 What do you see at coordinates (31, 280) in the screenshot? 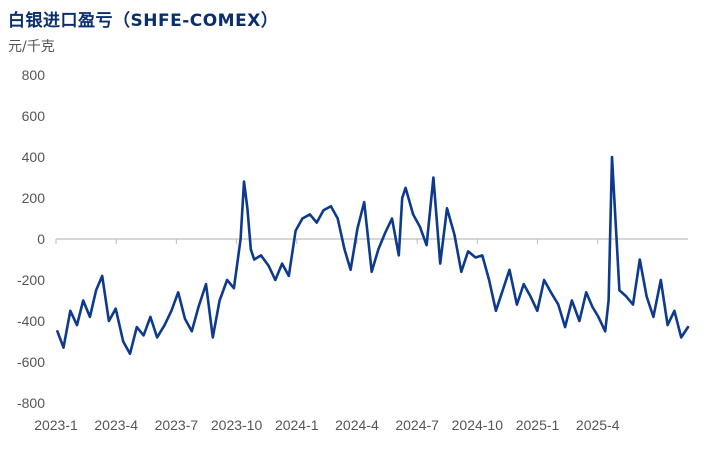
I see `y-tick-label: -200` at bounding box center [31, 280].